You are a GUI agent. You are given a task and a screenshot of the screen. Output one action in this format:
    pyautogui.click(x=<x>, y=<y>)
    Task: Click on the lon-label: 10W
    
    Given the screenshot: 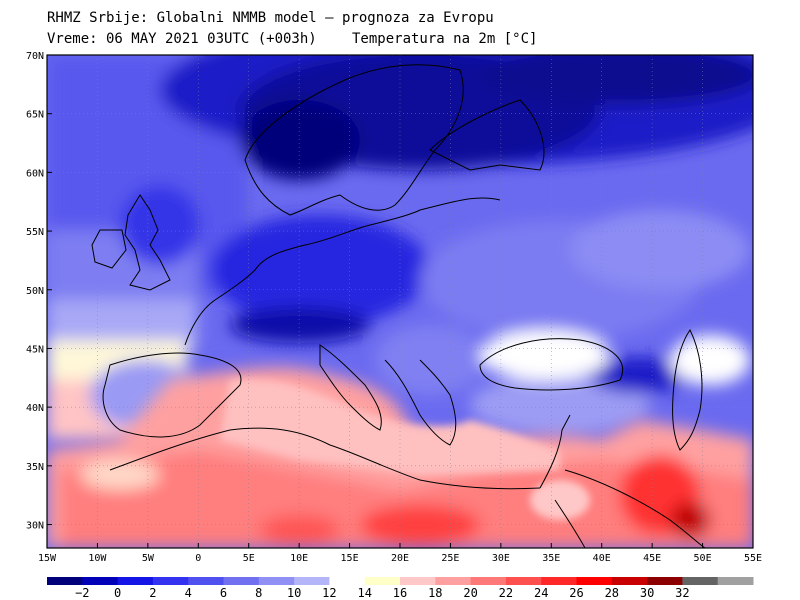 What is the action you would take?
    pyautogui.click(x=97, y=558)
    